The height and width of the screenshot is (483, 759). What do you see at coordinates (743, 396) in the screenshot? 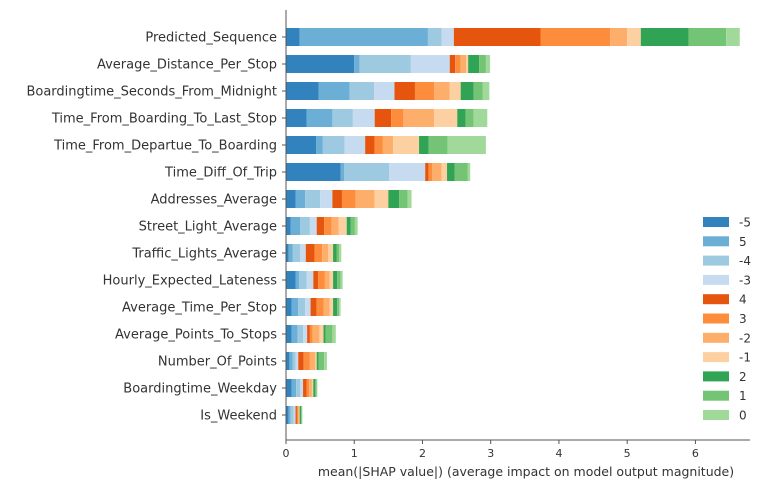
I see `legend-label: 1` at bounding box center [743, 396].